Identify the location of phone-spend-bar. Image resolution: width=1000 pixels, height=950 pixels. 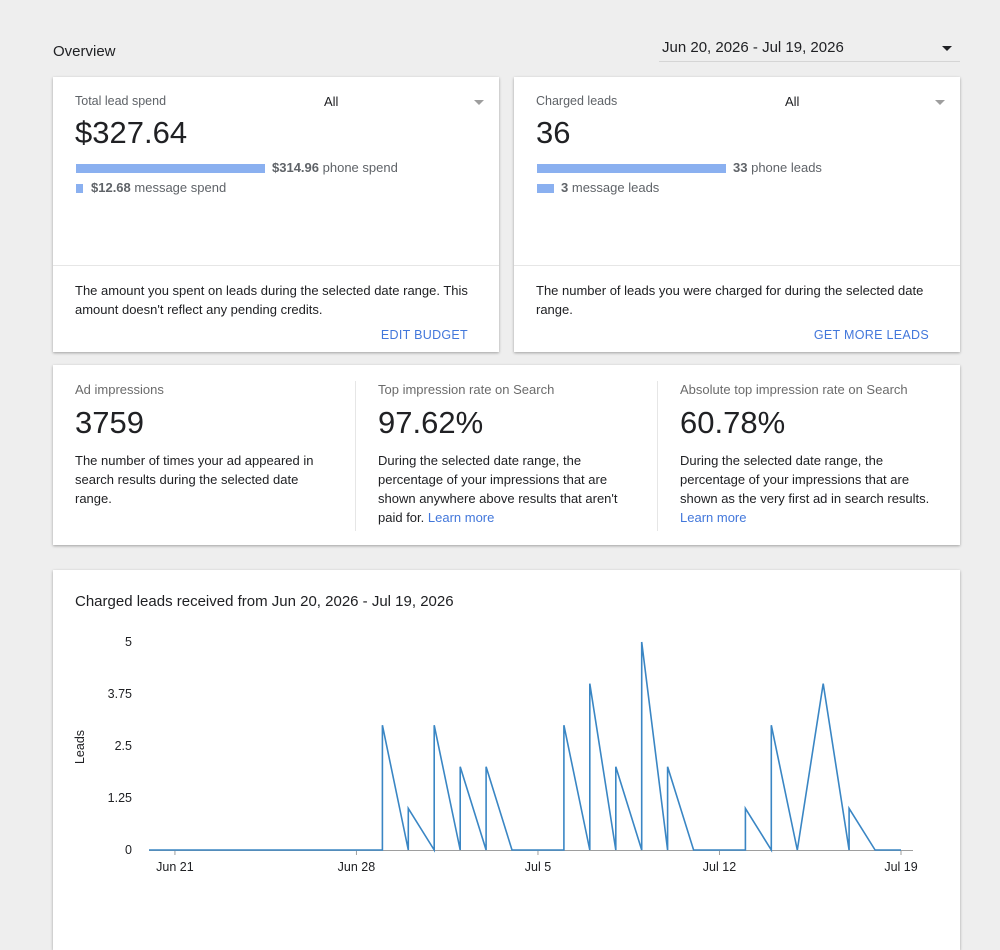
(170, 168).